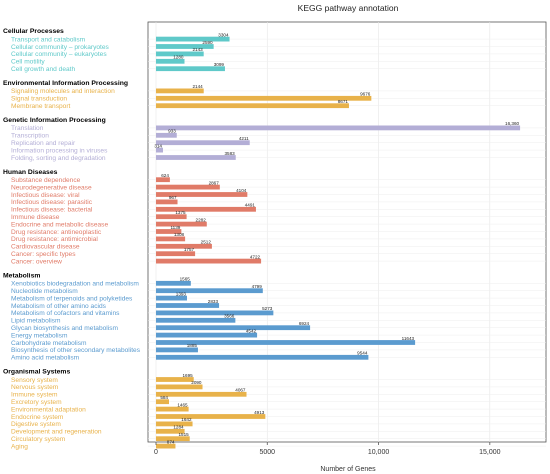  What do you see at coordinates (179, 234) in the screenshot?
I see `bar-value-label: 1308` at bounding box center [179, 234].